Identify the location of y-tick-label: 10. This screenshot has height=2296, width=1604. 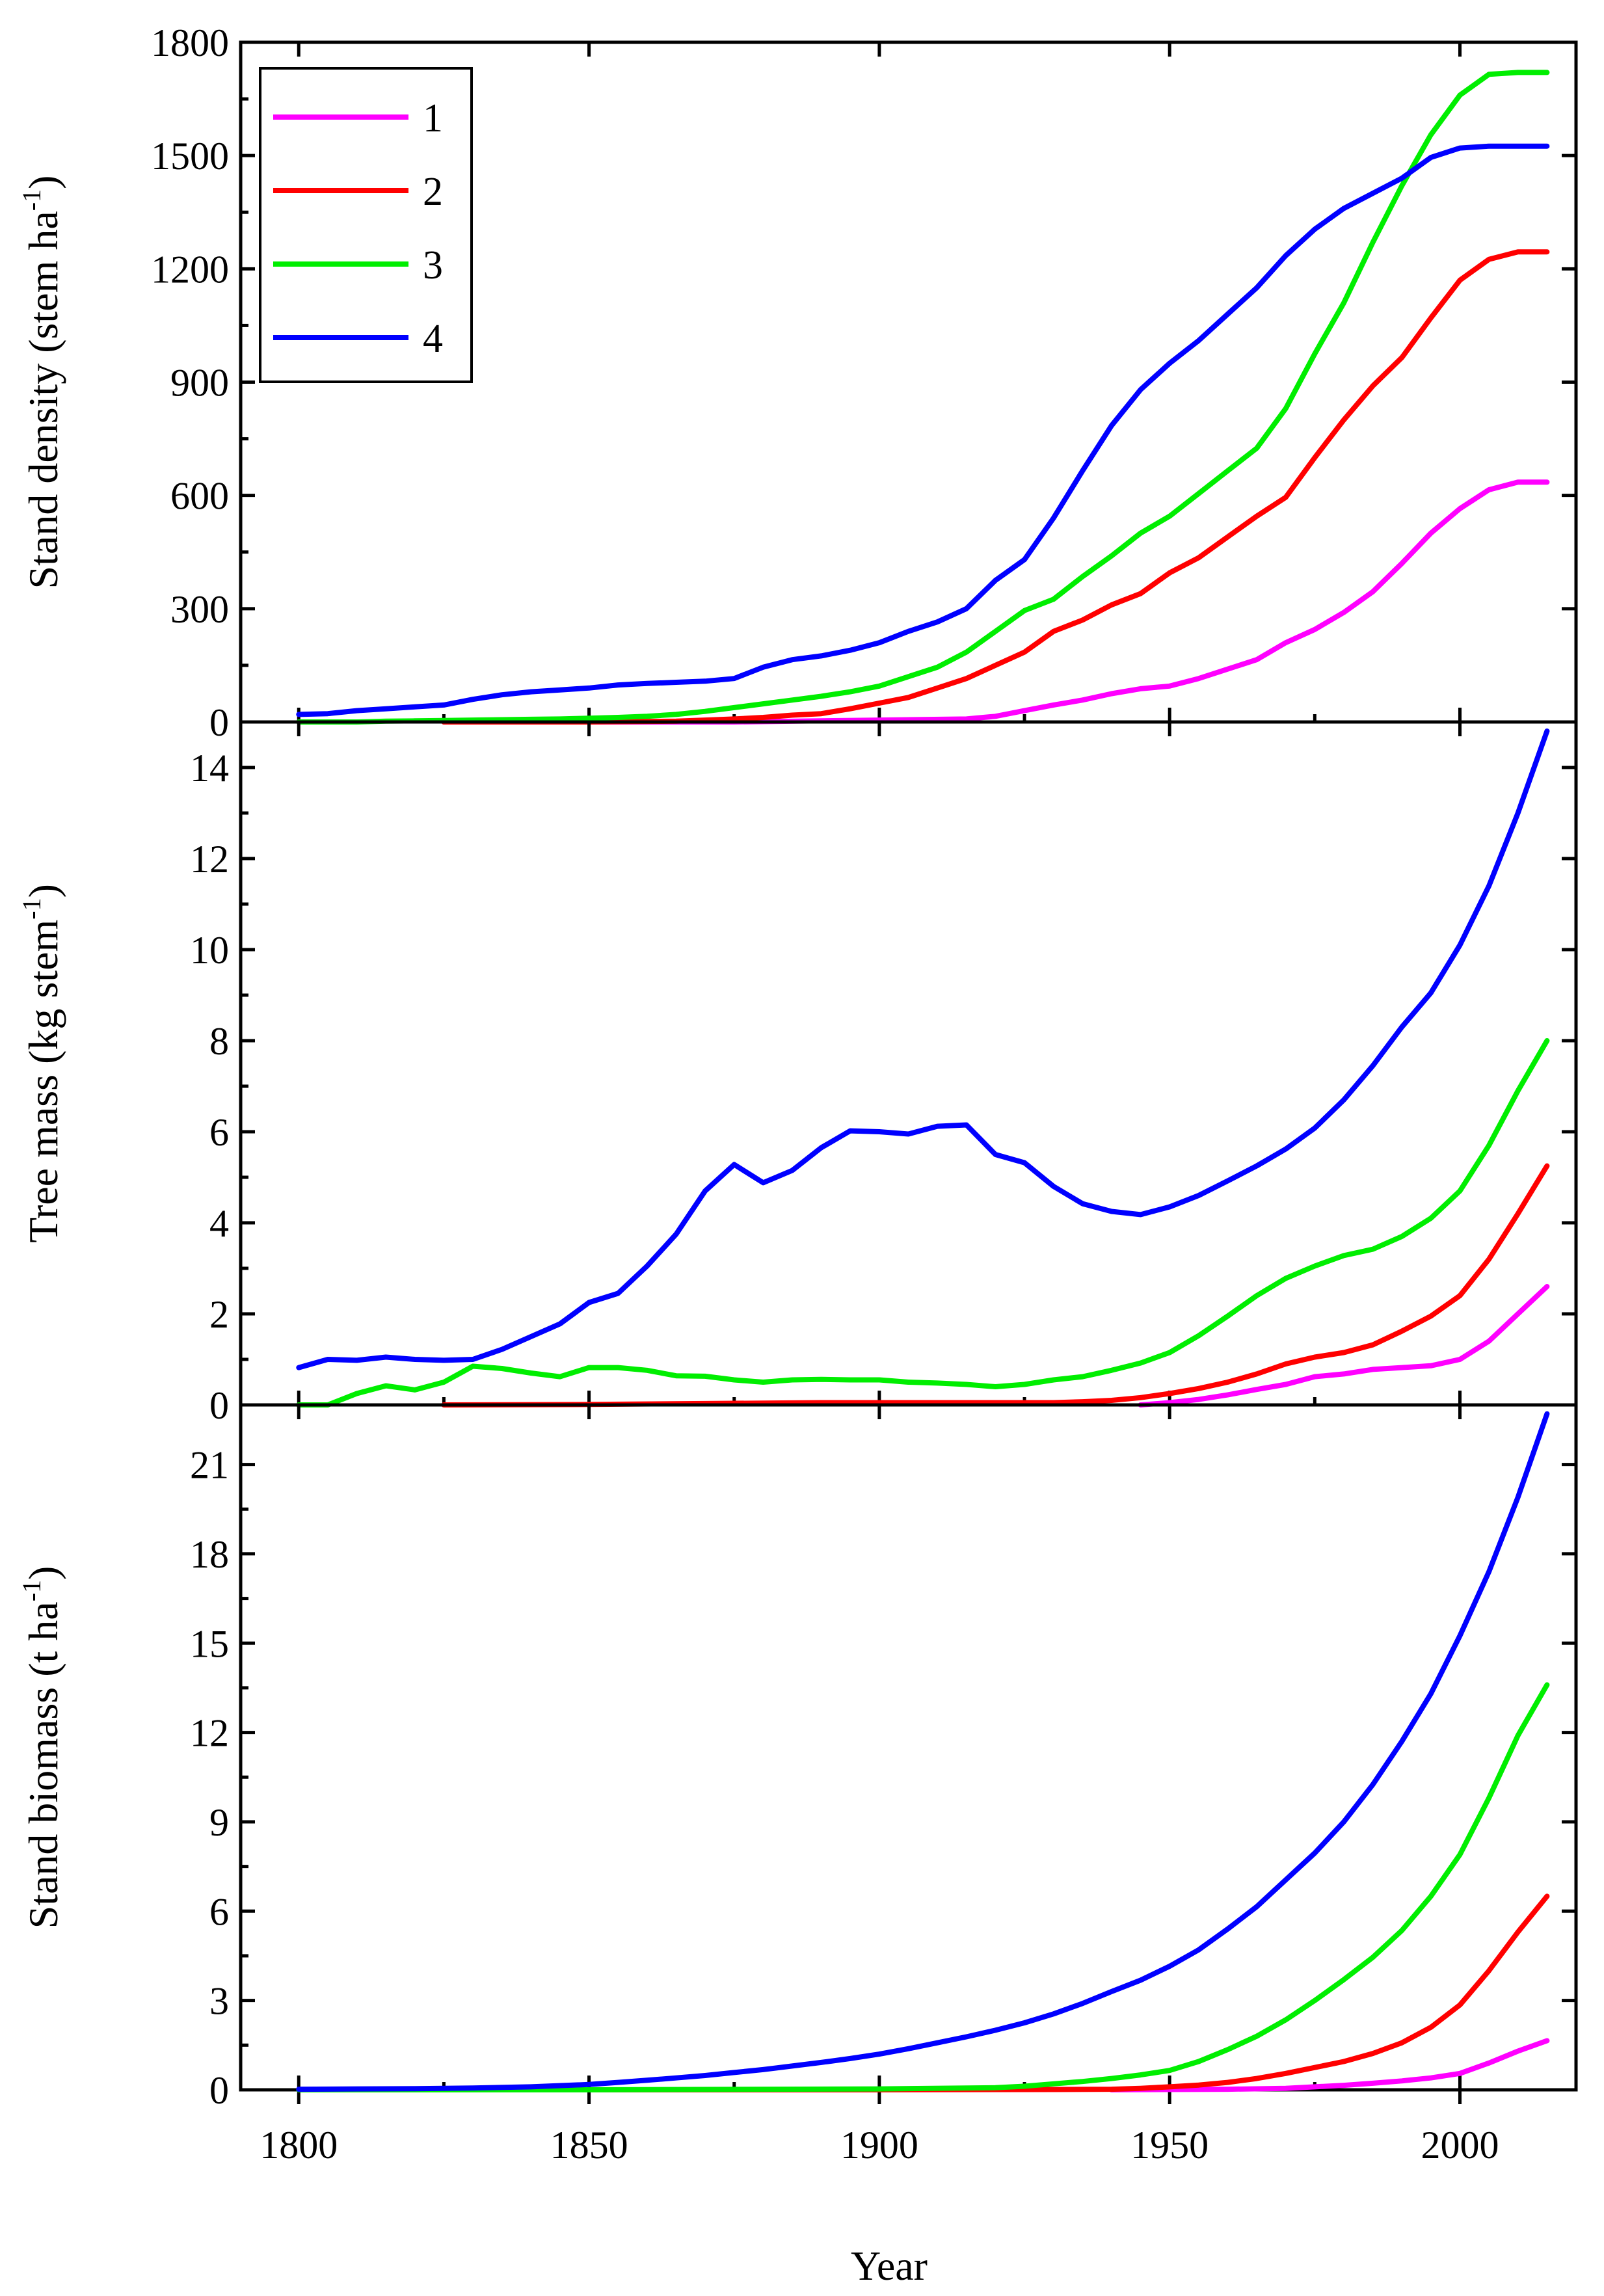
(209, 950).